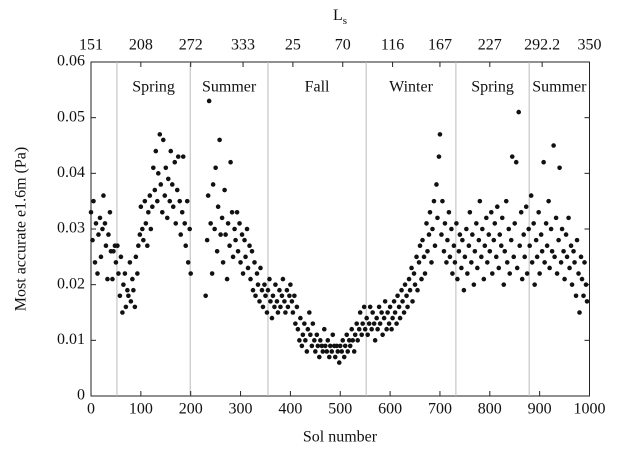  What do you see at coordinates (542, 45) in the screenshot?
I see `top-tick-label: 292.2` at bounding box center [542, 45].